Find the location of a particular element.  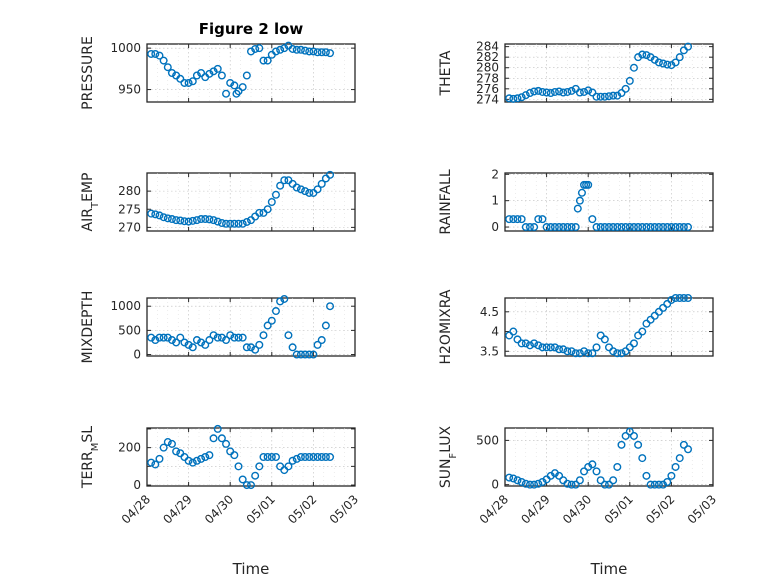

y-axis-label: RAINFALL is located at coordinates (446, 201).